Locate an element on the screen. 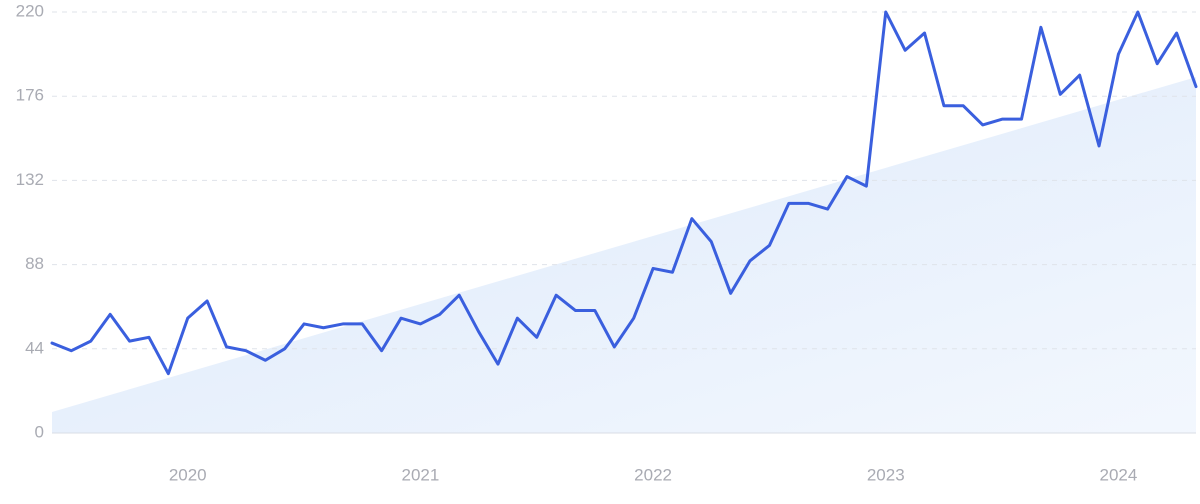 This screenshot has width=1200, height=504. y-tick-label: 176 is located at coordinates (30, 95).